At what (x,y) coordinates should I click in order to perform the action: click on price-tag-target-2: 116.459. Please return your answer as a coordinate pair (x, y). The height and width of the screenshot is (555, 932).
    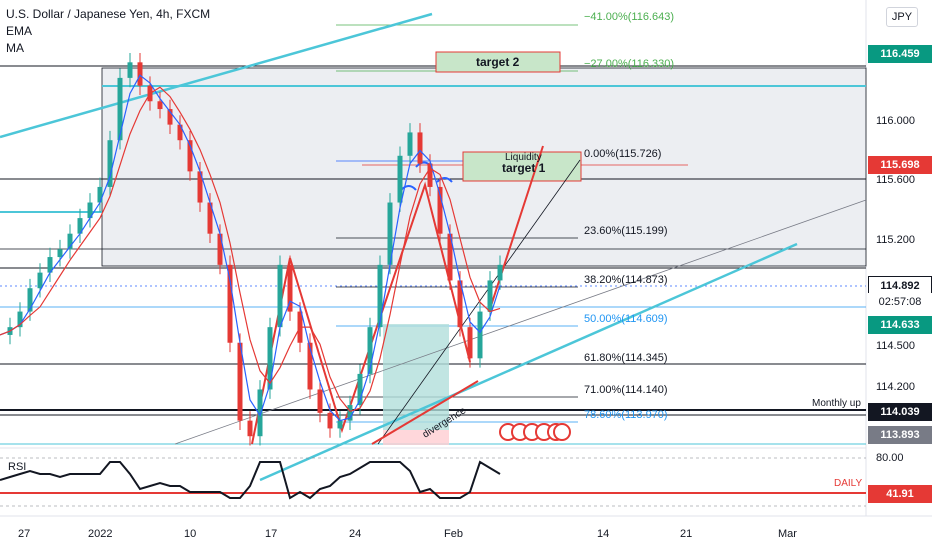
    Looking at the image, I should click on (900, 54).